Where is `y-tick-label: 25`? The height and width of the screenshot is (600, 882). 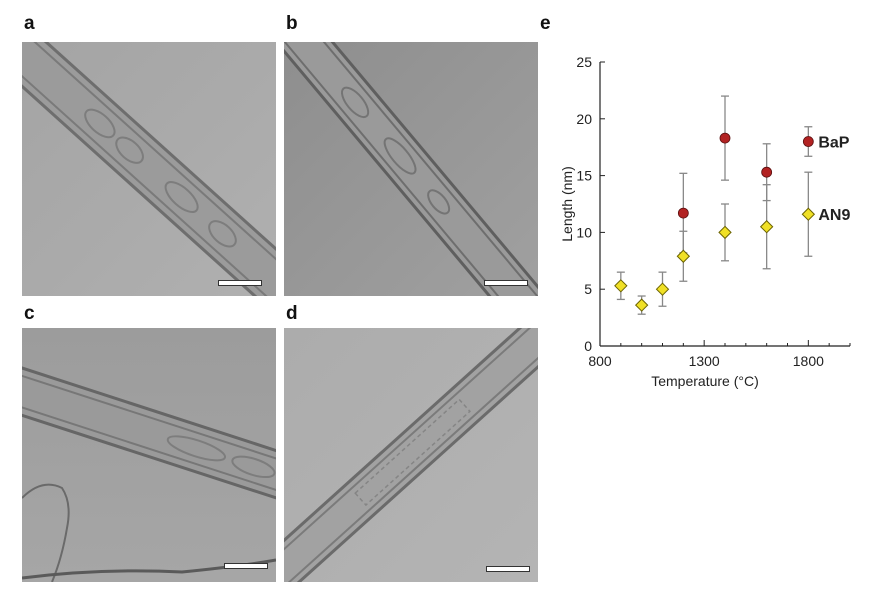 y-tick-label: 25 is located at coordinates (584, 62).